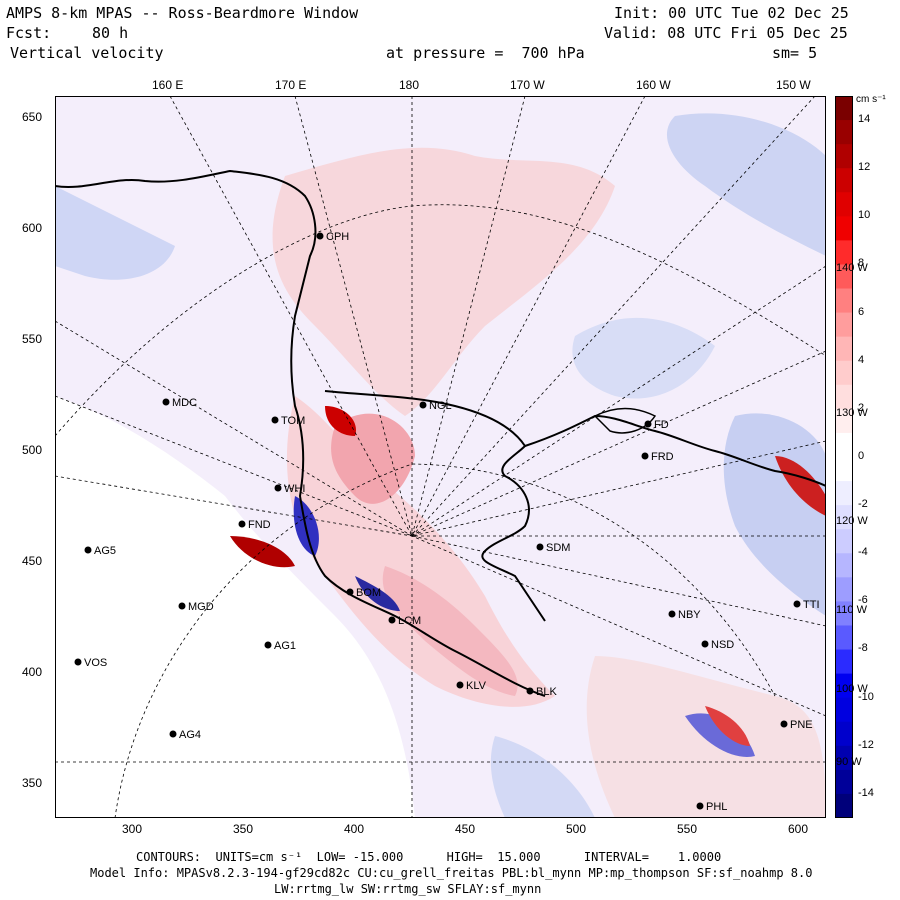 The image size is (900, 900). I want to click on lon-label-140w: 140 W, so click(852, 268).